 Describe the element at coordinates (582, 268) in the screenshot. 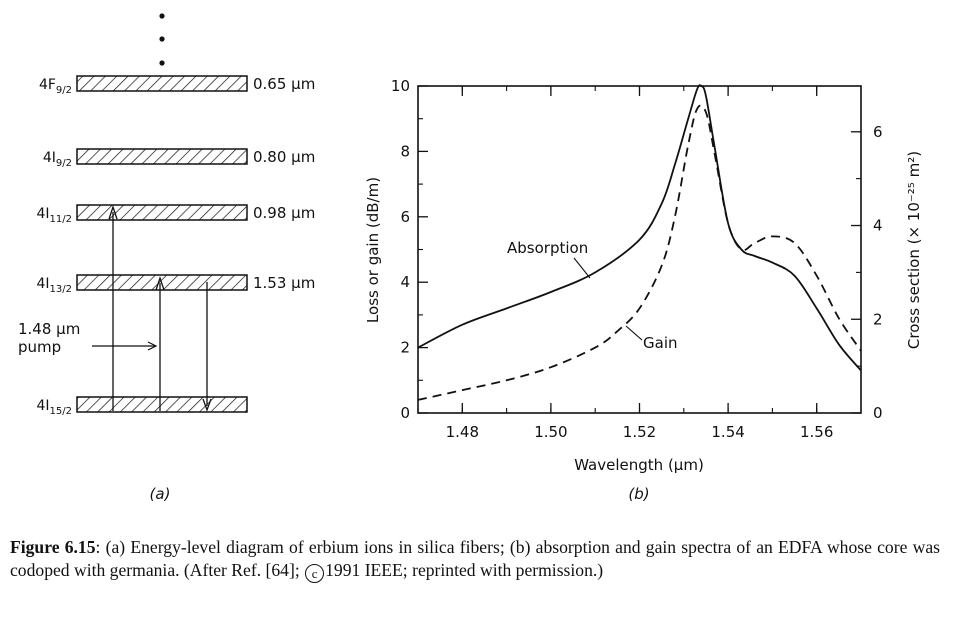

I see `annotation-absorption-leader` at that location.